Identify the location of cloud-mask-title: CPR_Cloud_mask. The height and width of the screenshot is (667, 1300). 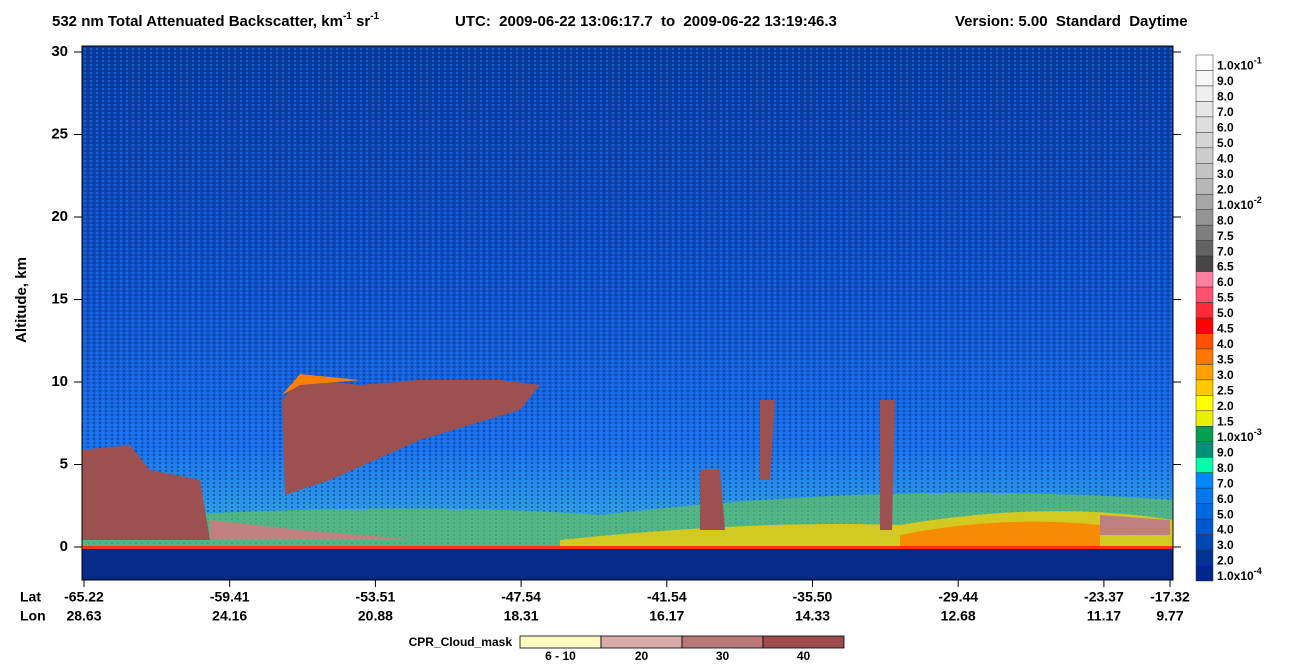
(461, 642).